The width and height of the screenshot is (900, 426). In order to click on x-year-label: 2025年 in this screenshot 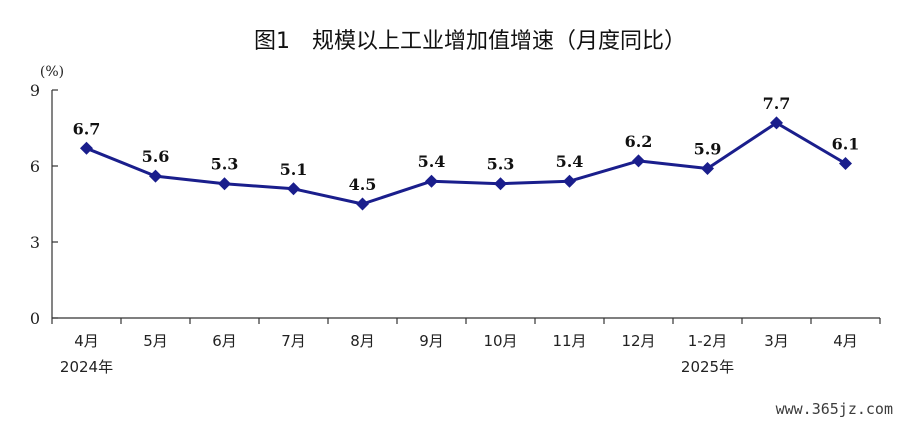, I will do `click(707, 367)`.